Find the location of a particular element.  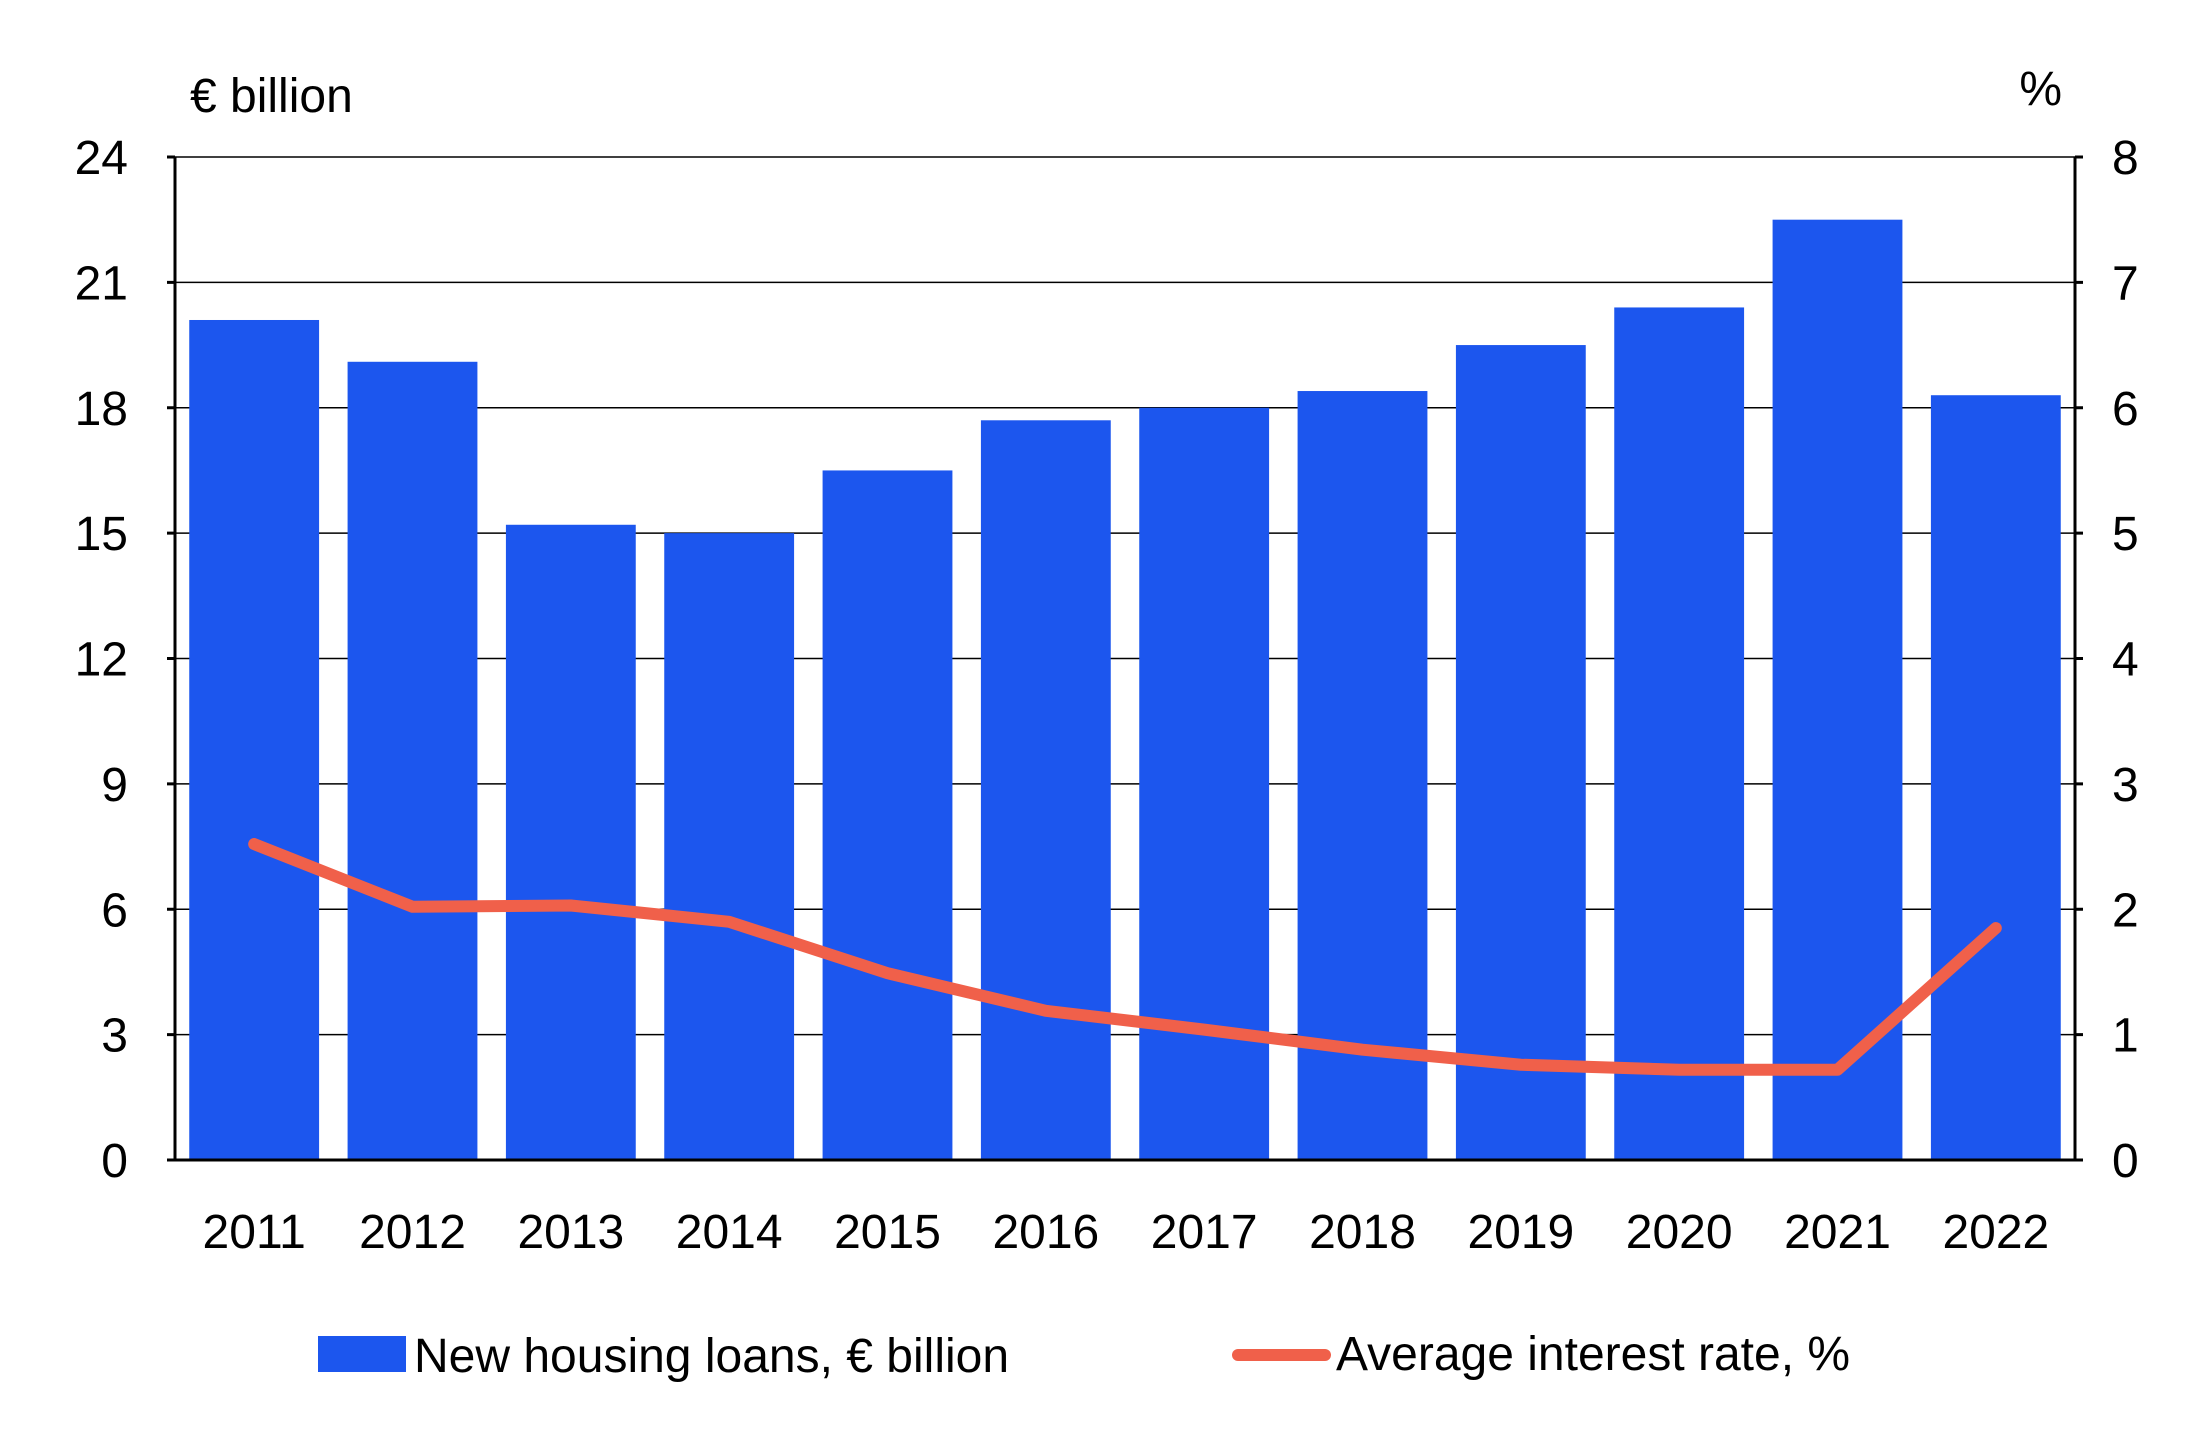

right-tick-label-7: 7 is located at coordinates (2125, 283).